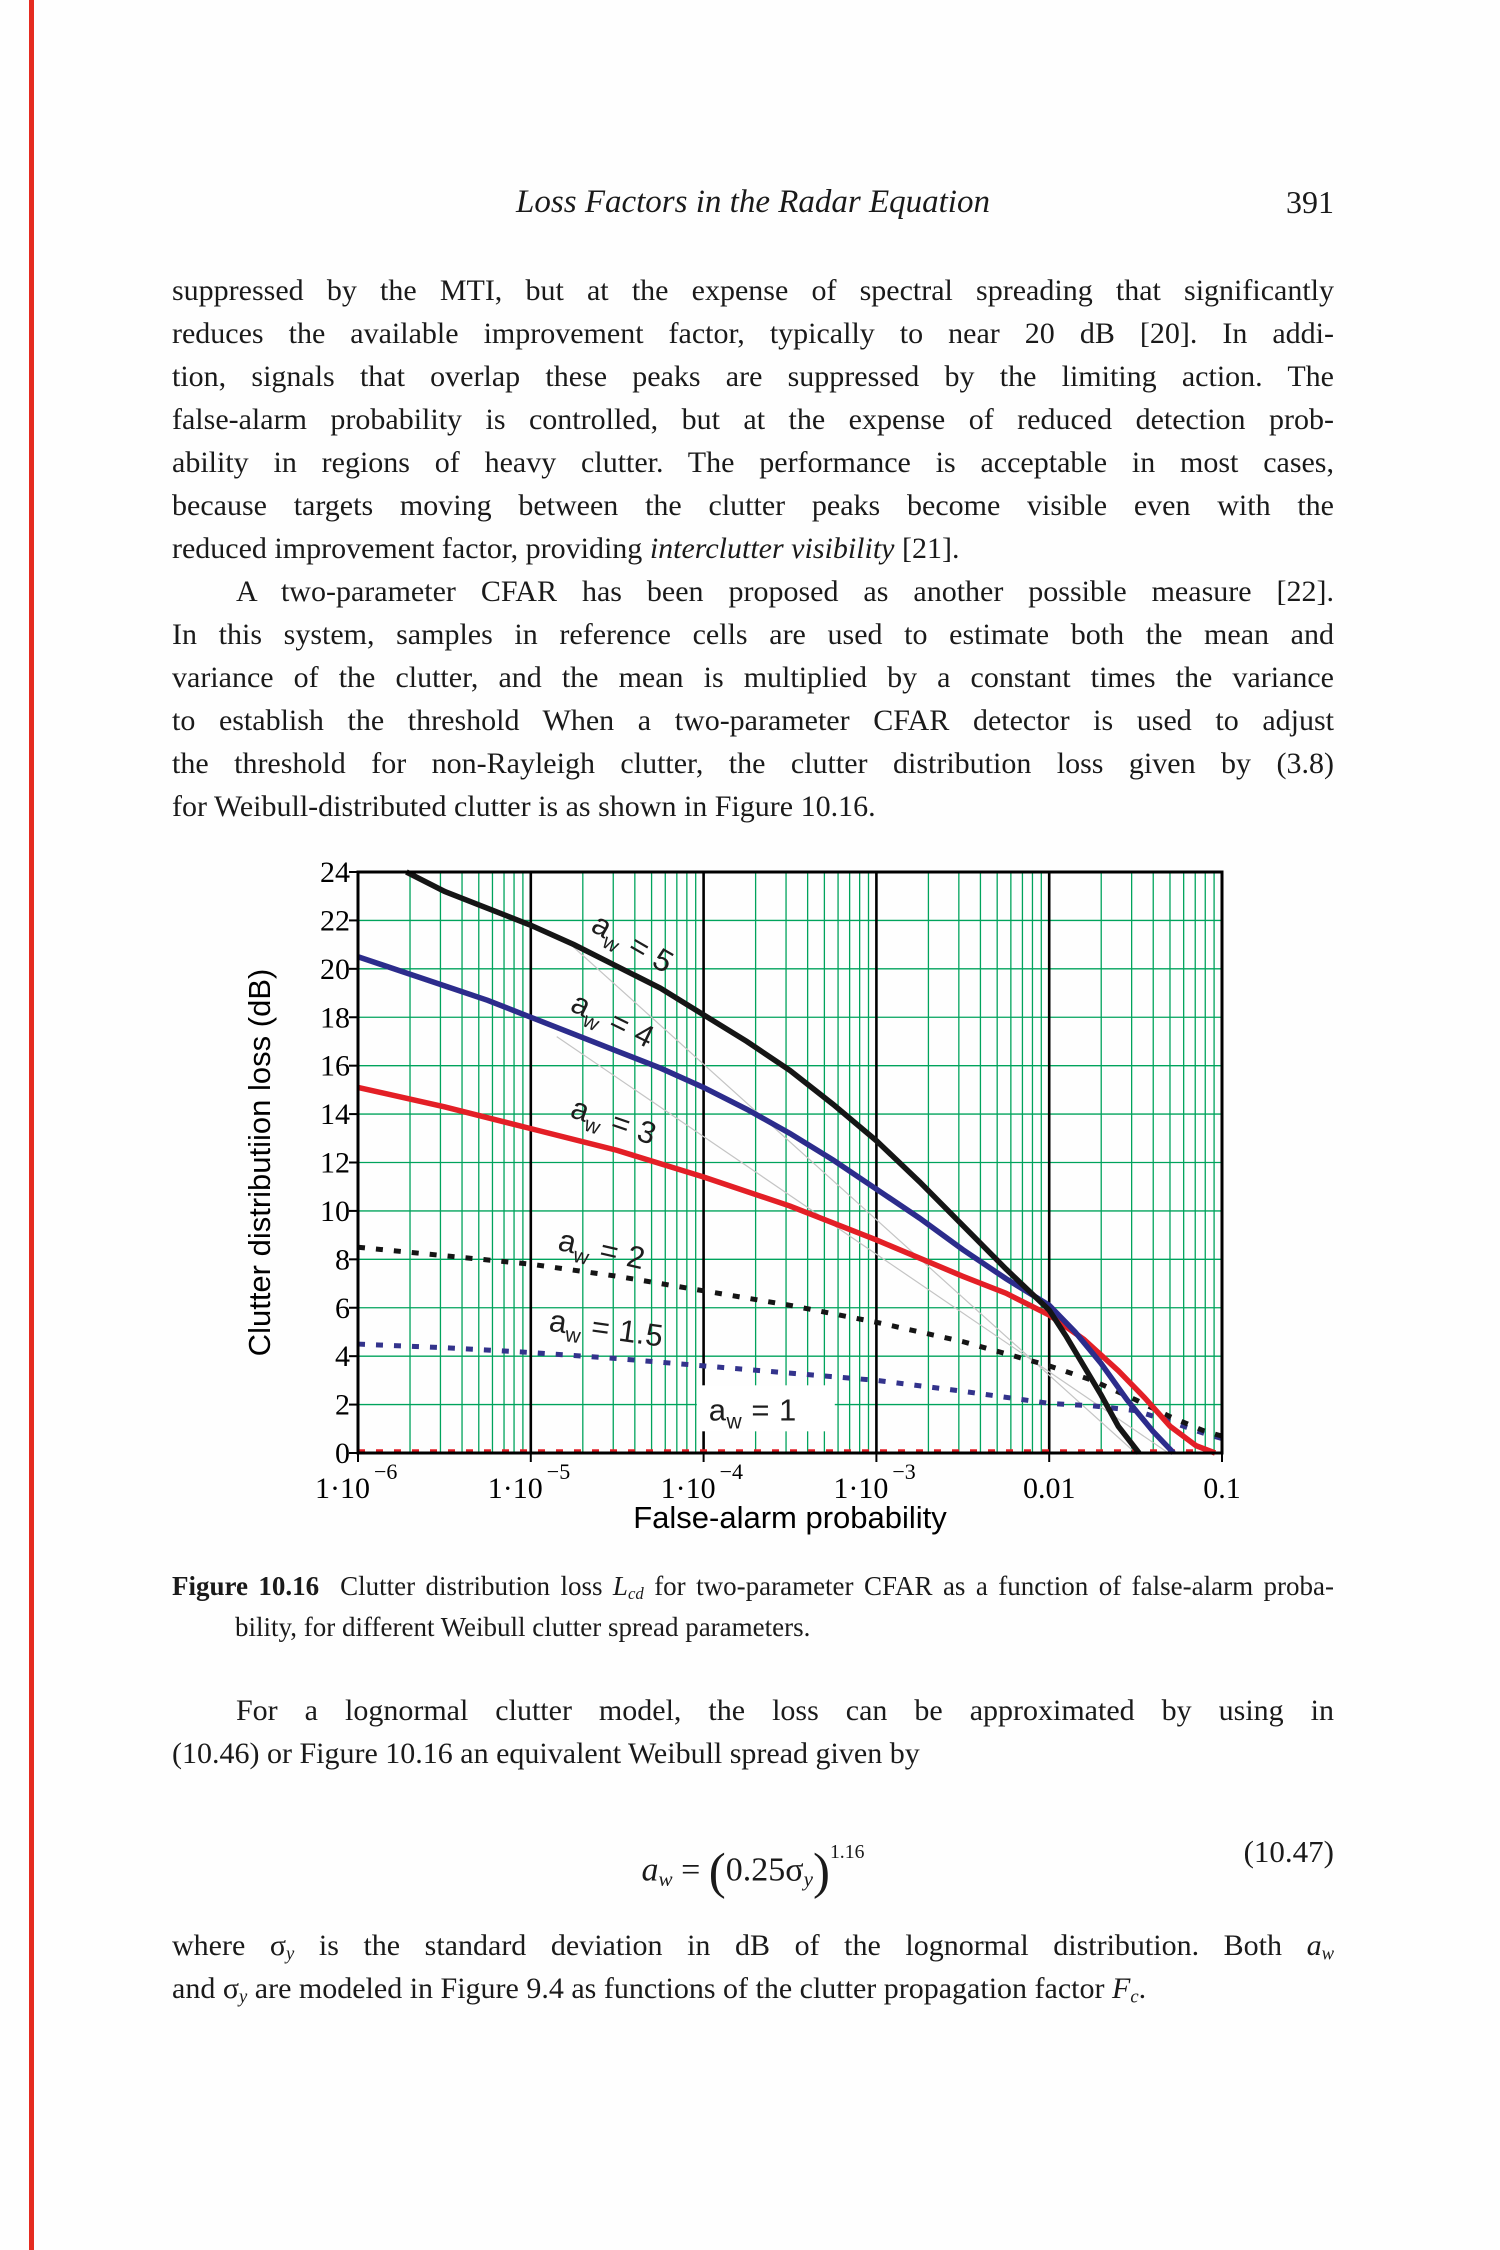  I want to click on curve-label-group: aw = 1, so click(765, 1409).